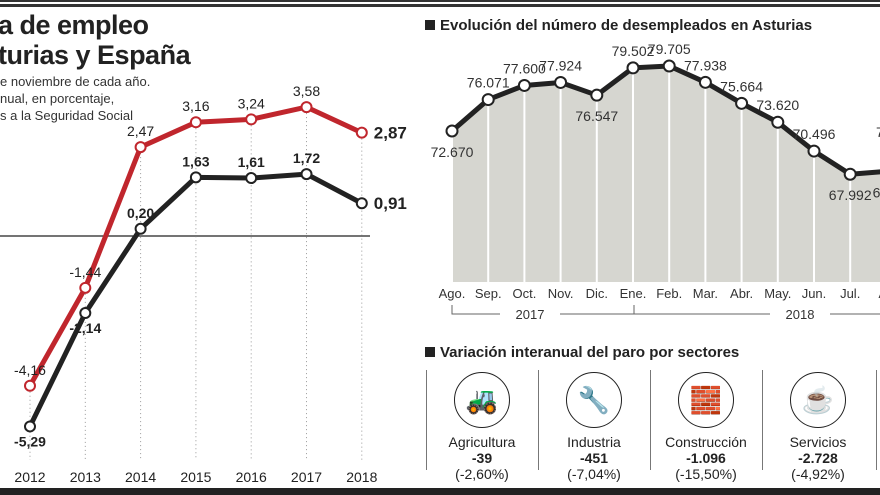 The height and width of the screenshot is (495, 880). What do you see at coordinates (705, 293) in the screenshot?
I see `x-tick-label: Mar.` at bounding box center [705, 293].